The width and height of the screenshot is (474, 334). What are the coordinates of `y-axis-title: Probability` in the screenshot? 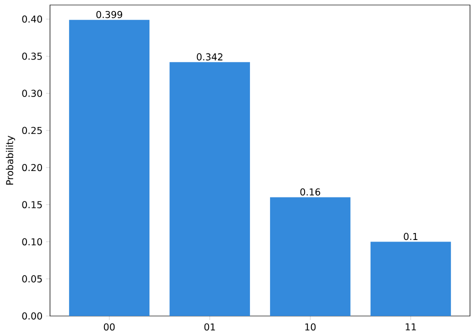 It's located at (11, 160).